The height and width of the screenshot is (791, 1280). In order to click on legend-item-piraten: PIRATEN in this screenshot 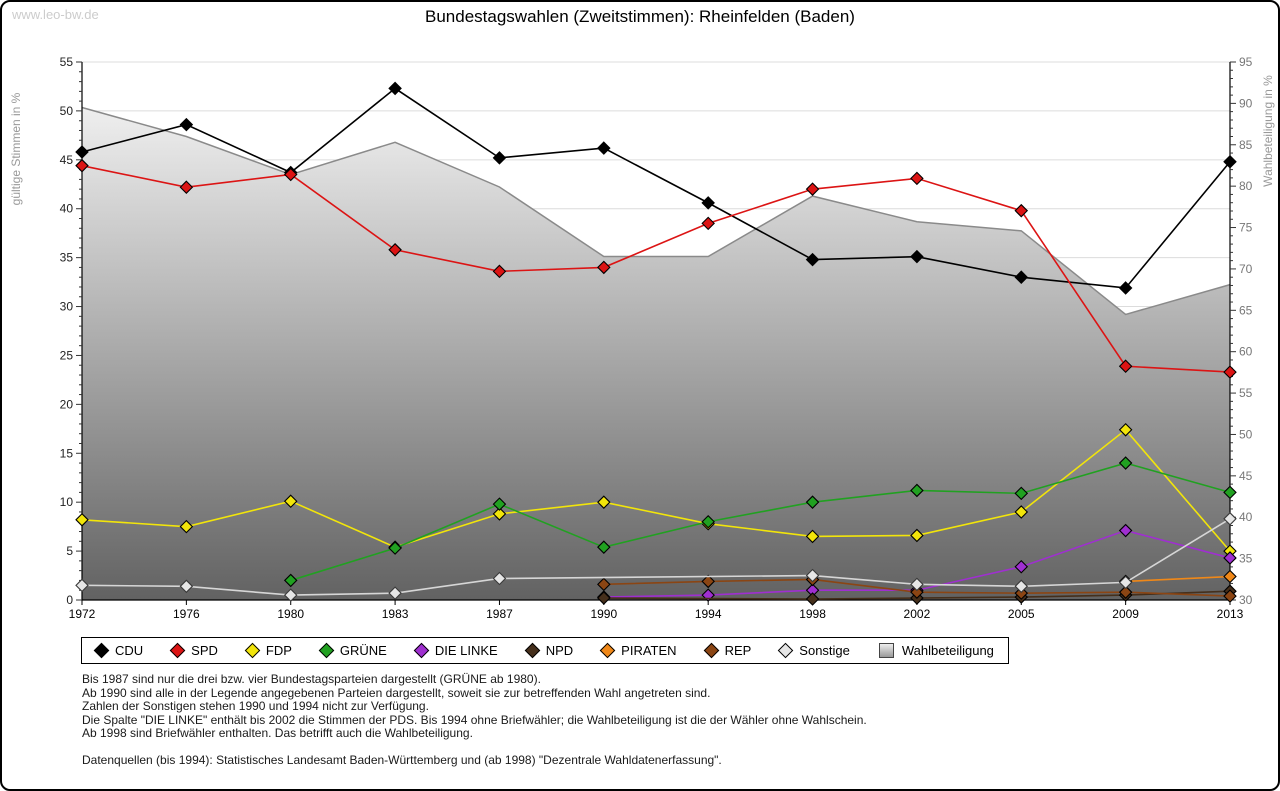, I will do `click(638, 650)`.